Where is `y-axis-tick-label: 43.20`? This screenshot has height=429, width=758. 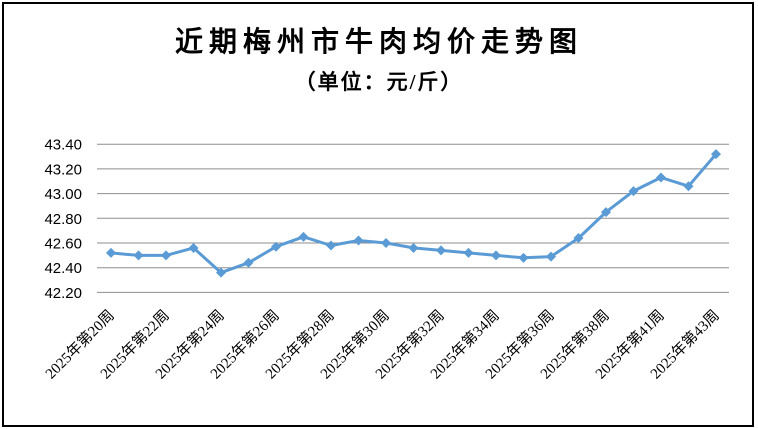 y-axis-tick-label: 43.20 is located at coordinates (63, 169).